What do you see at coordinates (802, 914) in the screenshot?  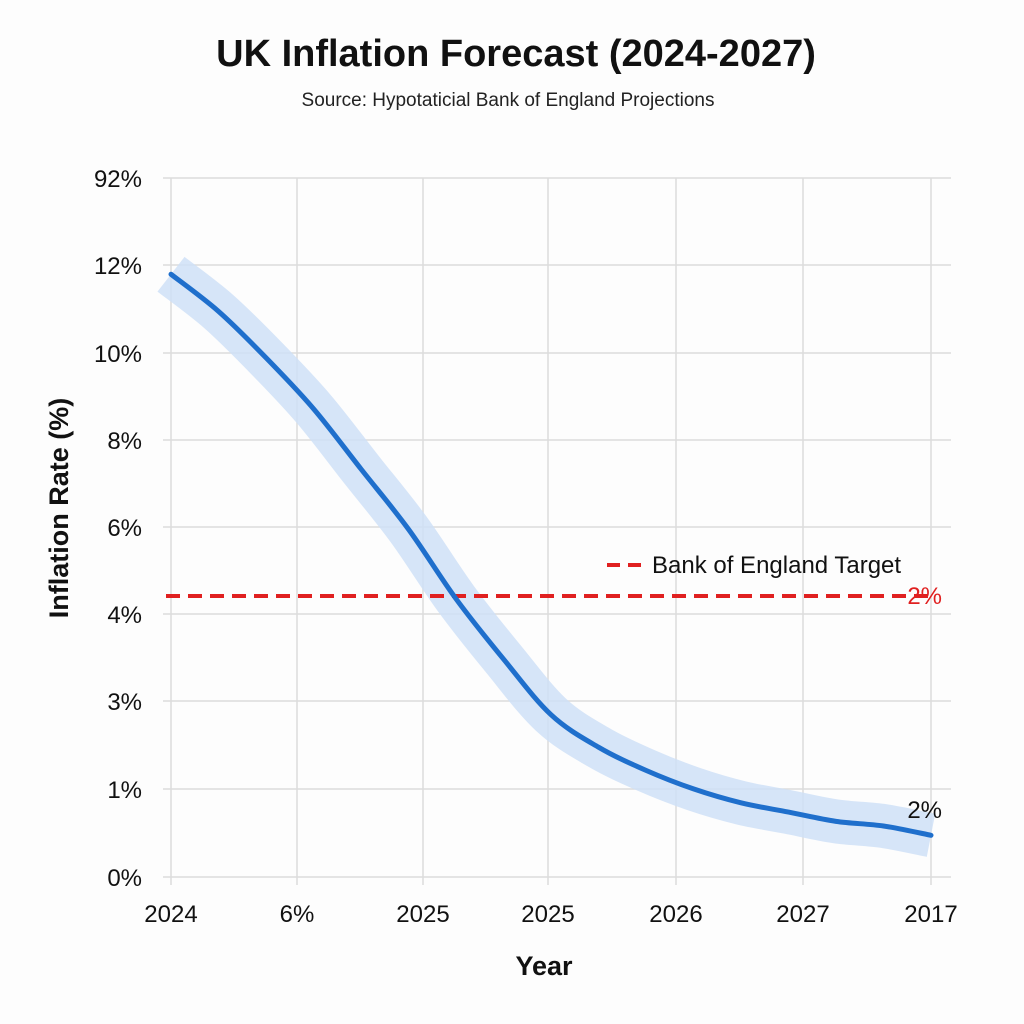 I see `x-tick-label: 2027` at bounding box center [802, 914].